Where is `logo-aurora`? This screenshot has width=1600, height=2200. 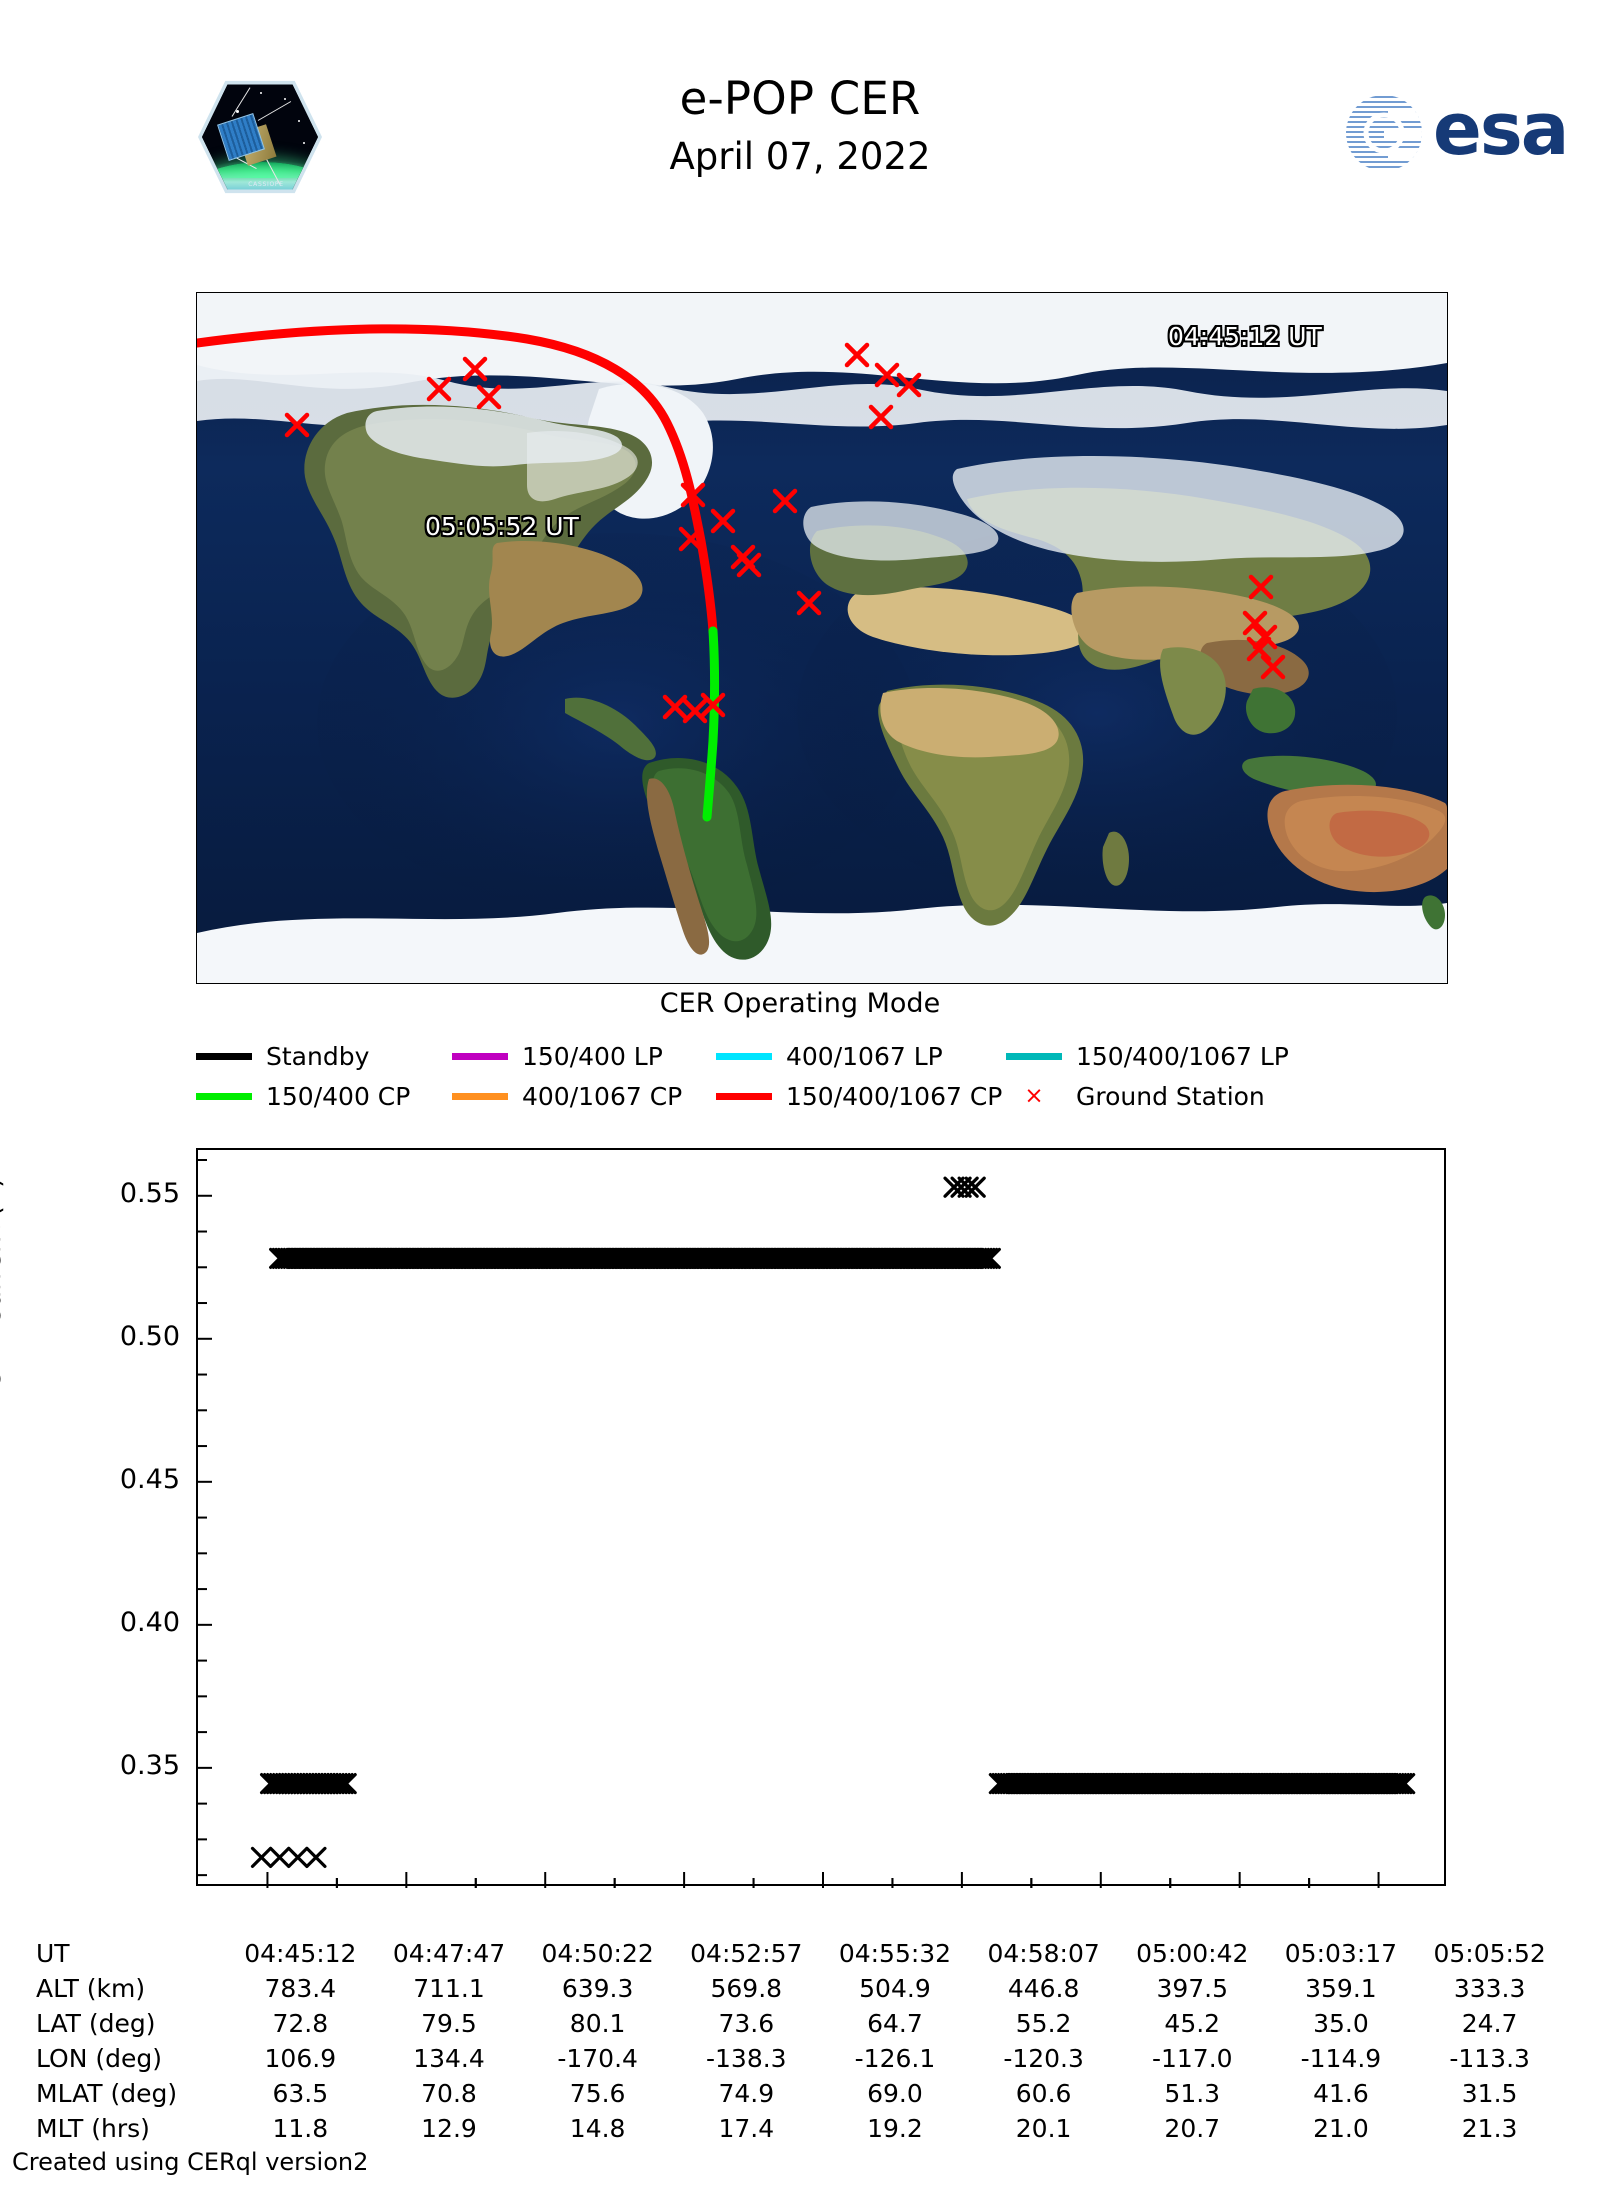 logo-aurora is located at coordinates (260, 169).